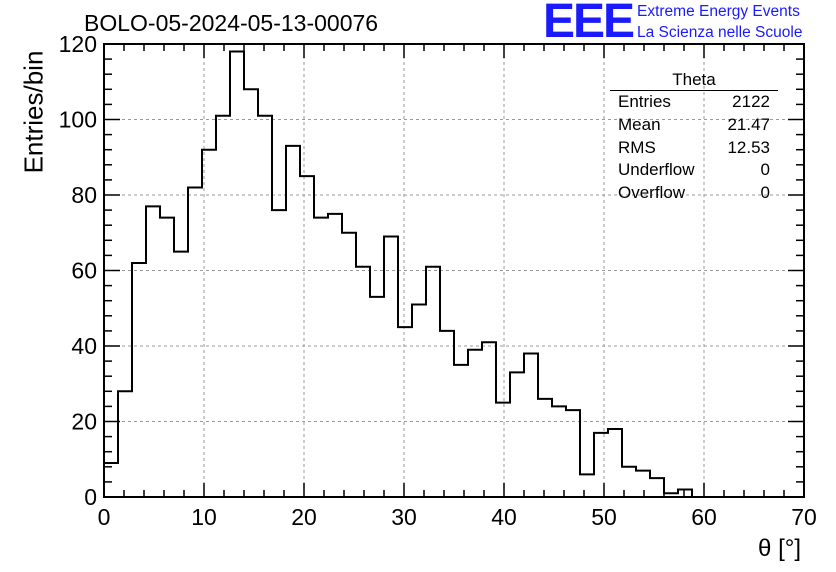 This screenshot has width=836, height=572. What do you see at coordinates (694, 193) in the screenshot?
I see `stats-row-overflow: Overflow 0` at bounding box center [694, 193].